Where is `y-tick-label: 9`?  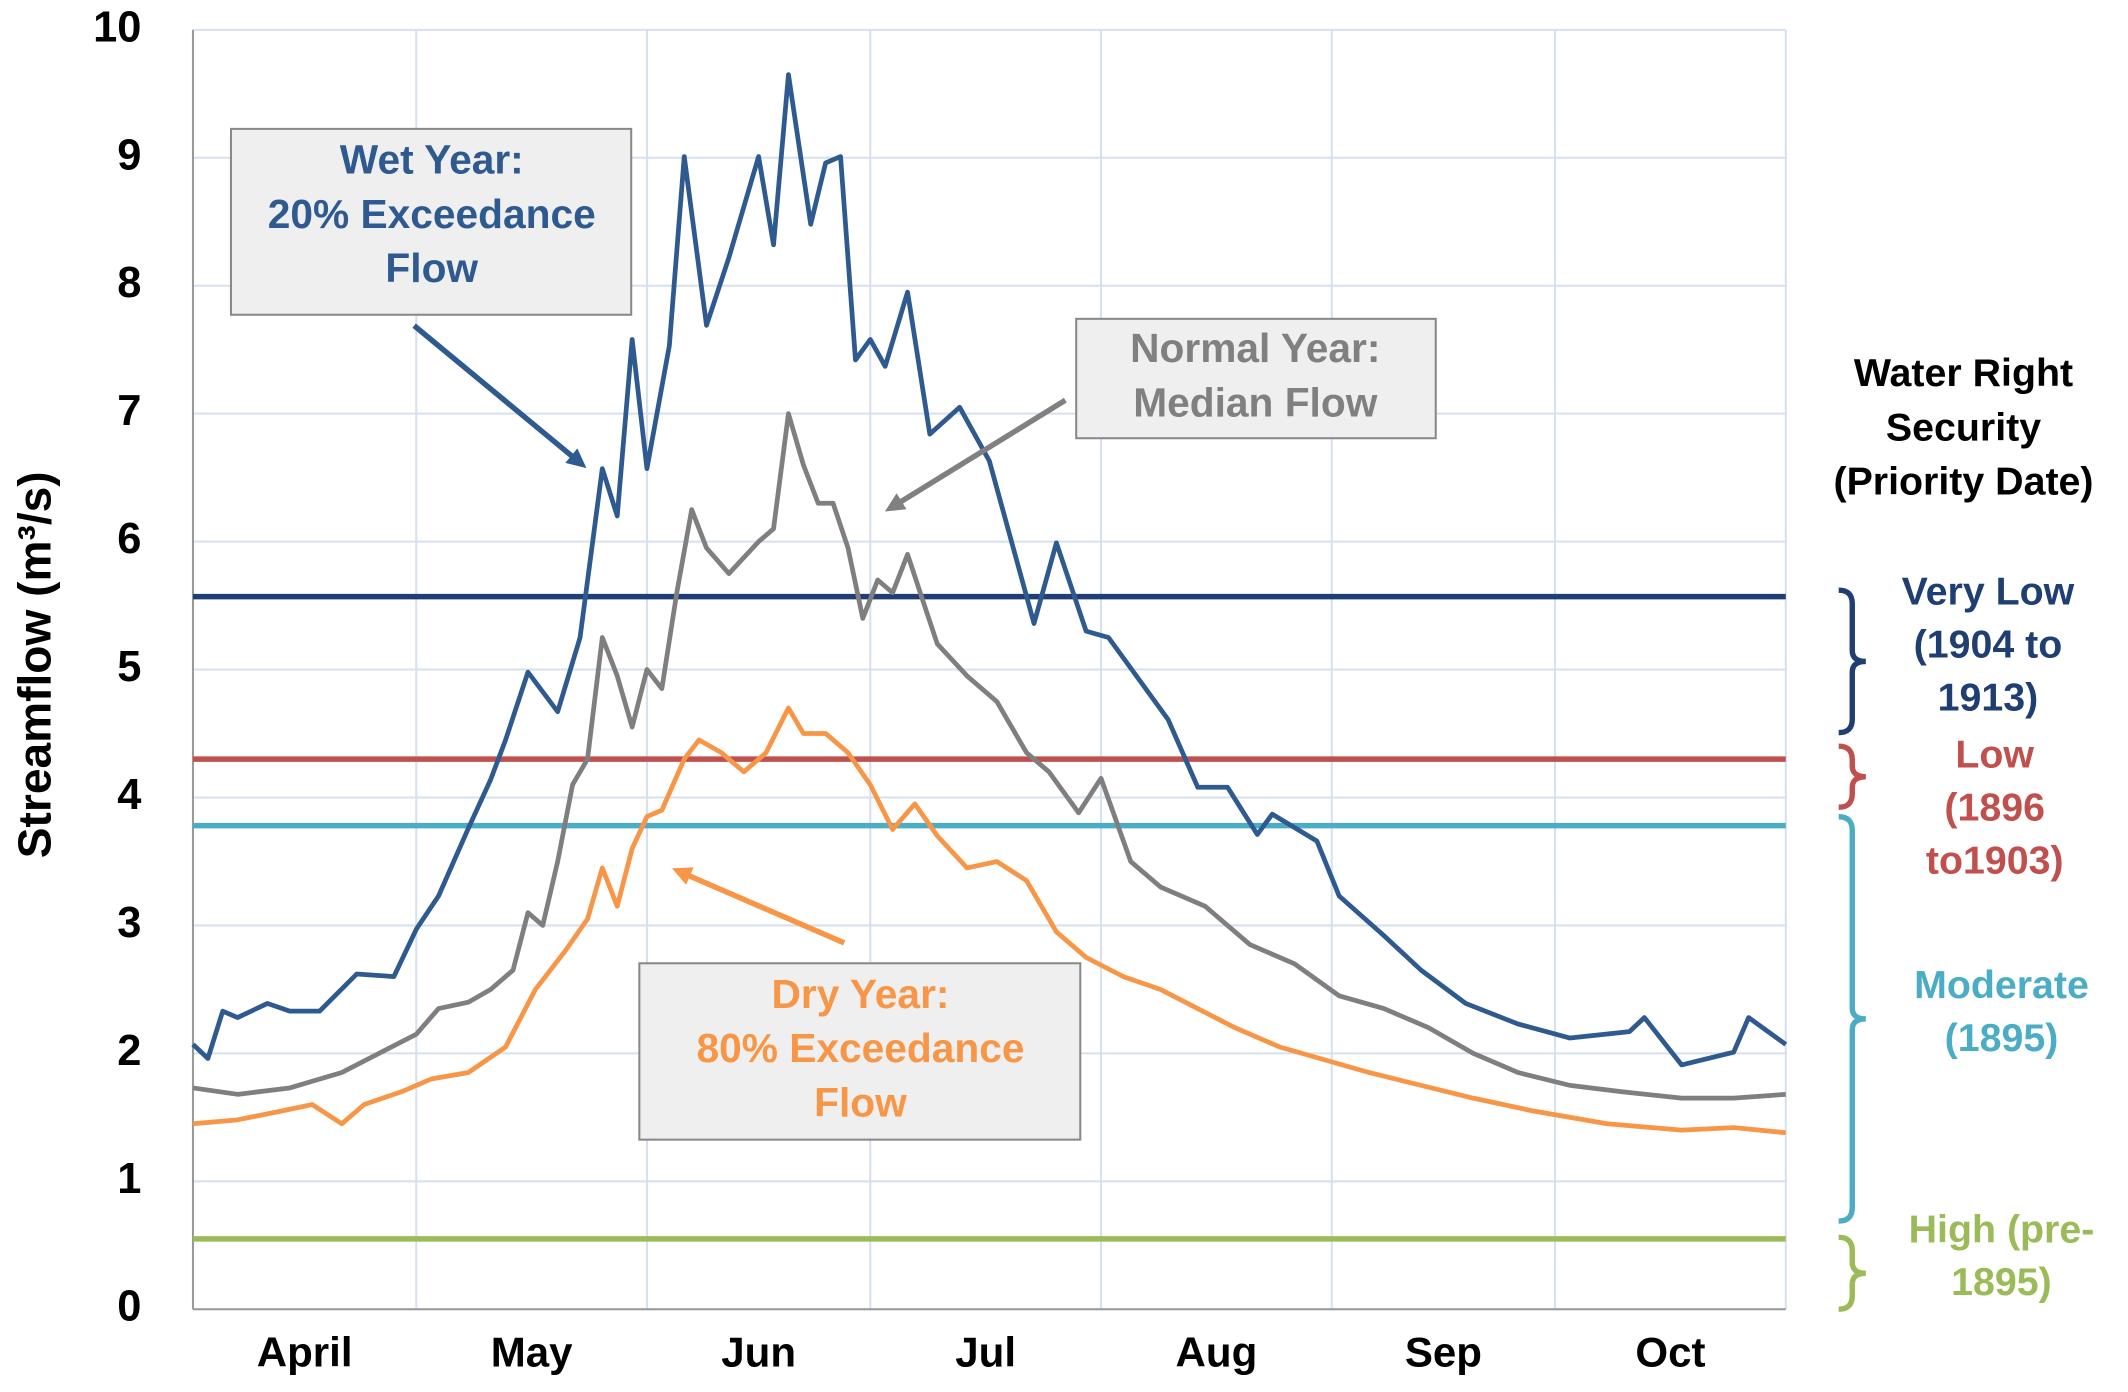
y-tick-label: 9 is located at coordinates (129, 155).